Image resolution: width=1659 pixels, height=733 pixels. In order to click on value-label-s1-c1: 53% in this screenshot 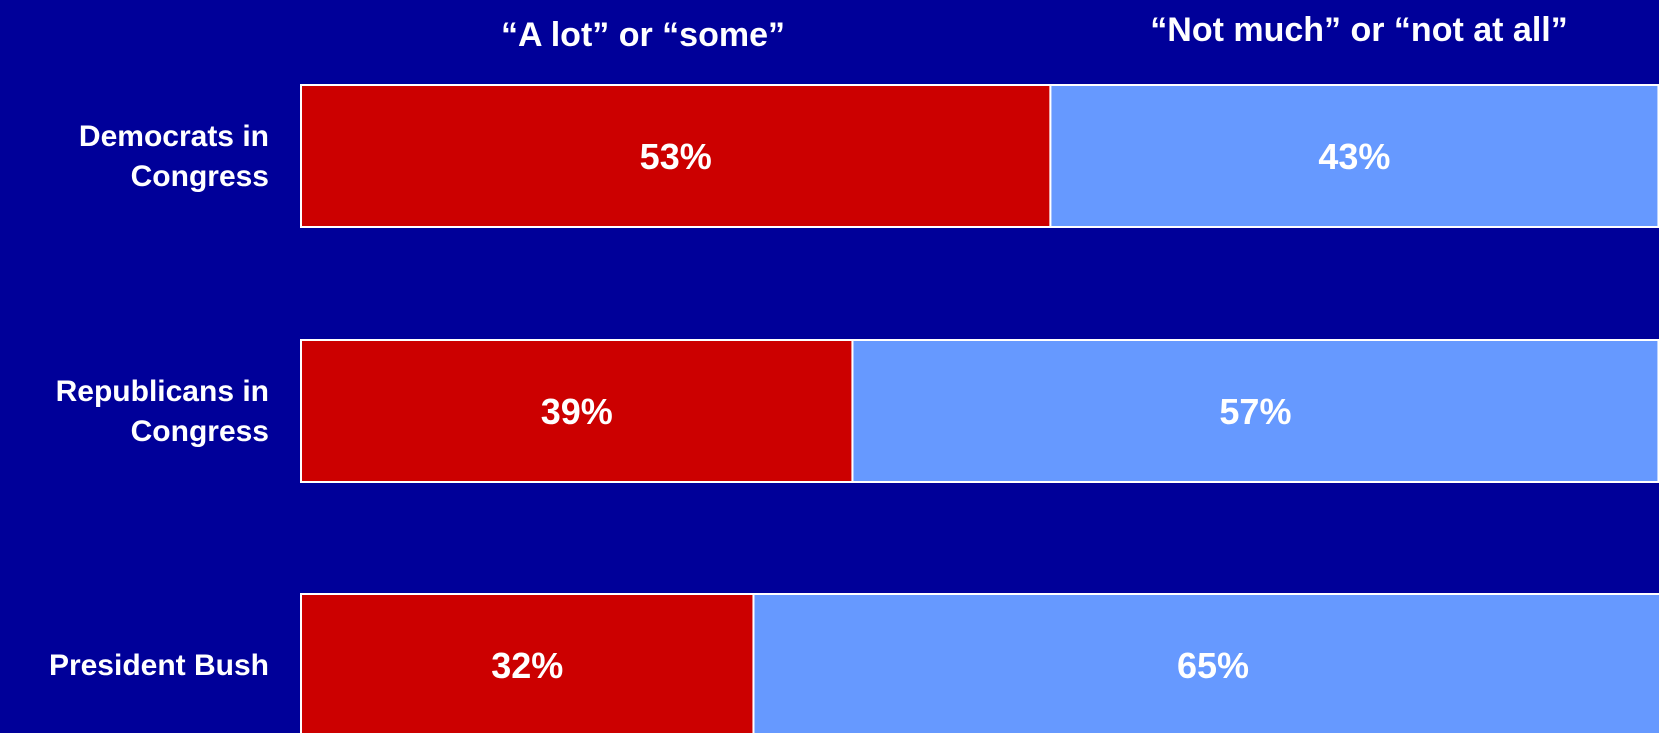, I will do `click(676, 156)`.